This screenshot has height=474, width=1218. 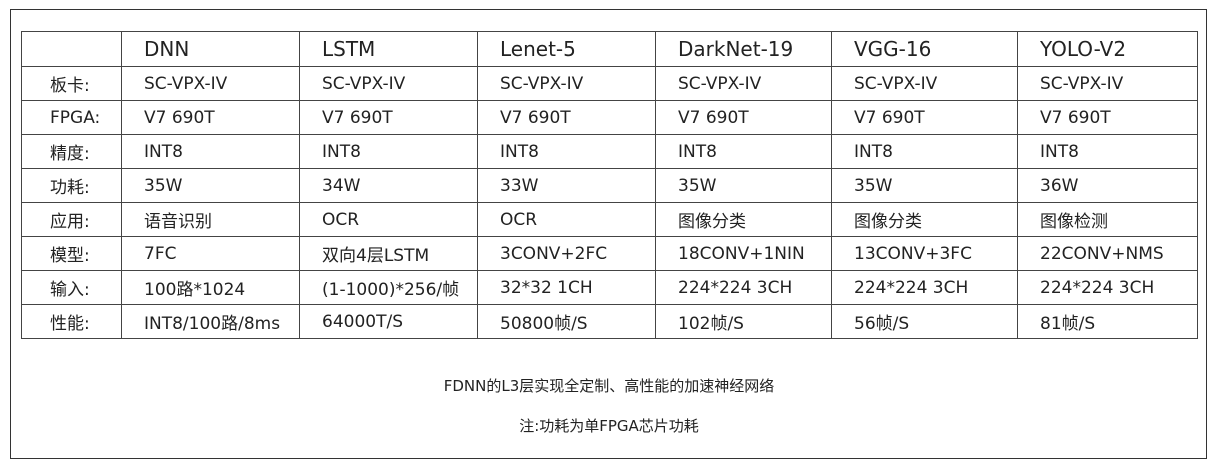 I want to click on column-header: YOLO-V2, so click(x=1107, y=49).